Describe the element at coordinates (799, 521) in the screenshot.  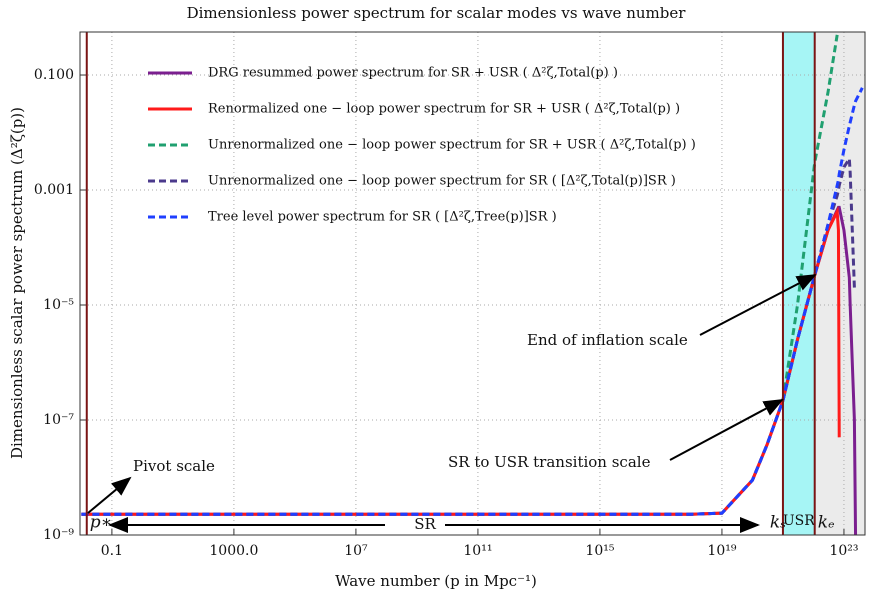
I see `region-label: USR` at that location.